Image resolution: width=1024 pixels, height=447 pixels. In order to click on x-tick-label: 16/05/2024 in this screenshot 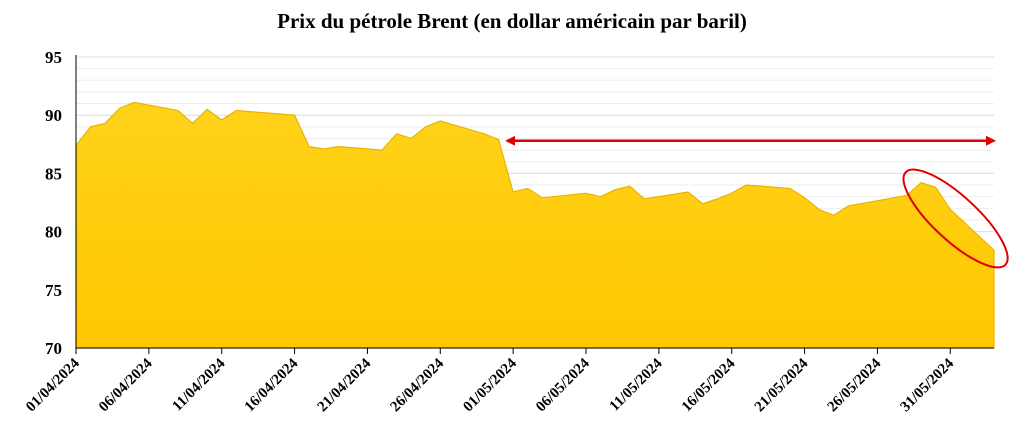, I will do `click(709, 385)`.